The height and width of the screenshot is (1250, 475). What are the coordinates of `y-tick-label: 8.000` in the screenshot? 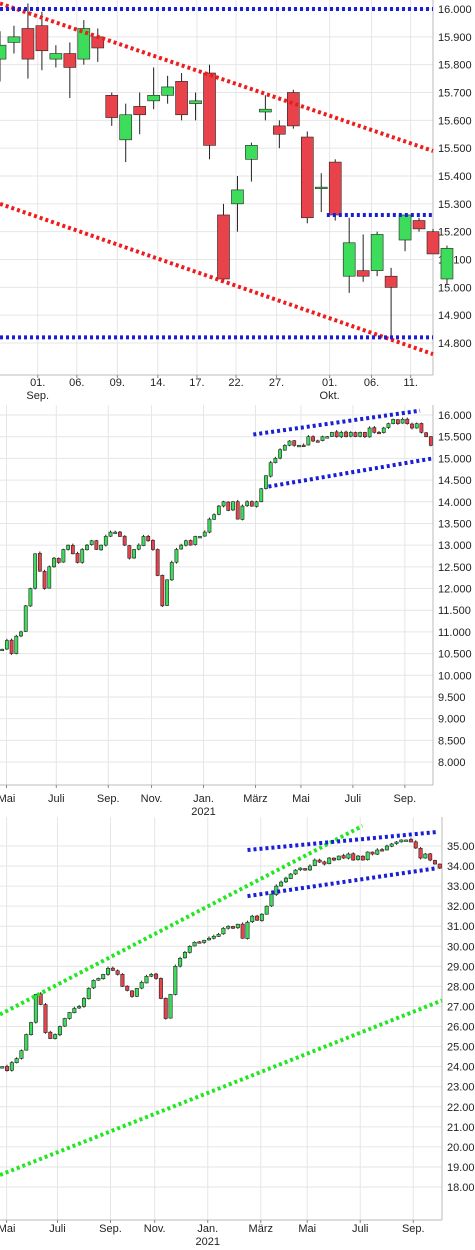 It's located at (452, 763).